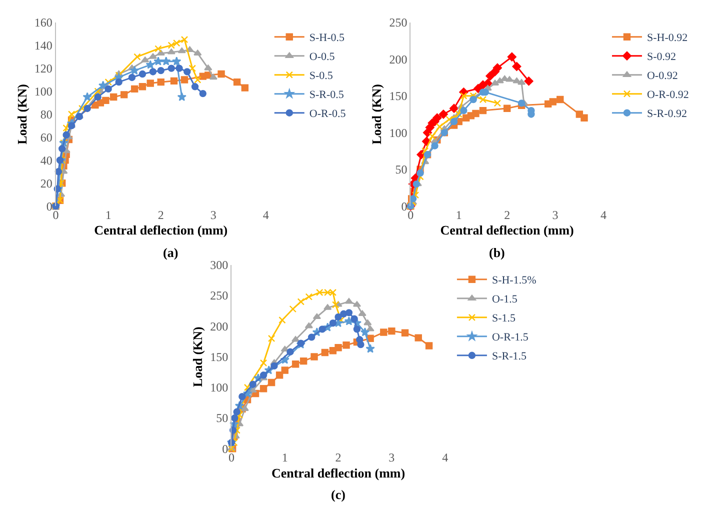 This screenshot has height=520, width=711. What do you see at coordinates (514, 280) in the screenshot?
I see `legend-label: S-H-1.5%` at bounding box center [514, 280].